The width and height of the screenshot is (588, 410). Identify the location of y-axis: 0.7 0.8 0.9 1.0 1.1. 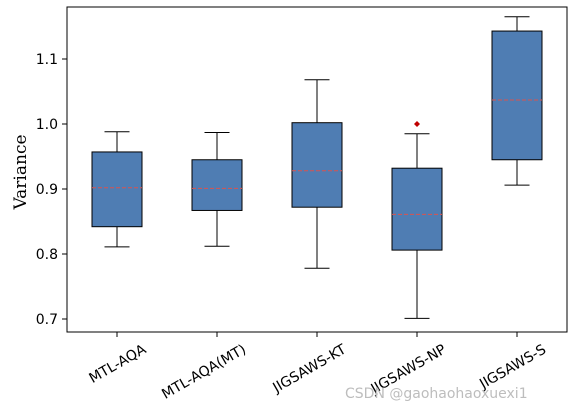
(51, 190).